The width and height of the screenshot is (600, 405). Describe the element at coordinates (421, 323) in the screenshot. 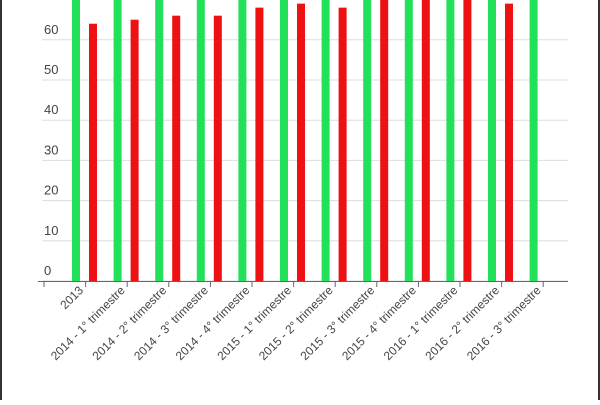

I see `x-tick-label: 2016 - 1° trimestre` at that location.